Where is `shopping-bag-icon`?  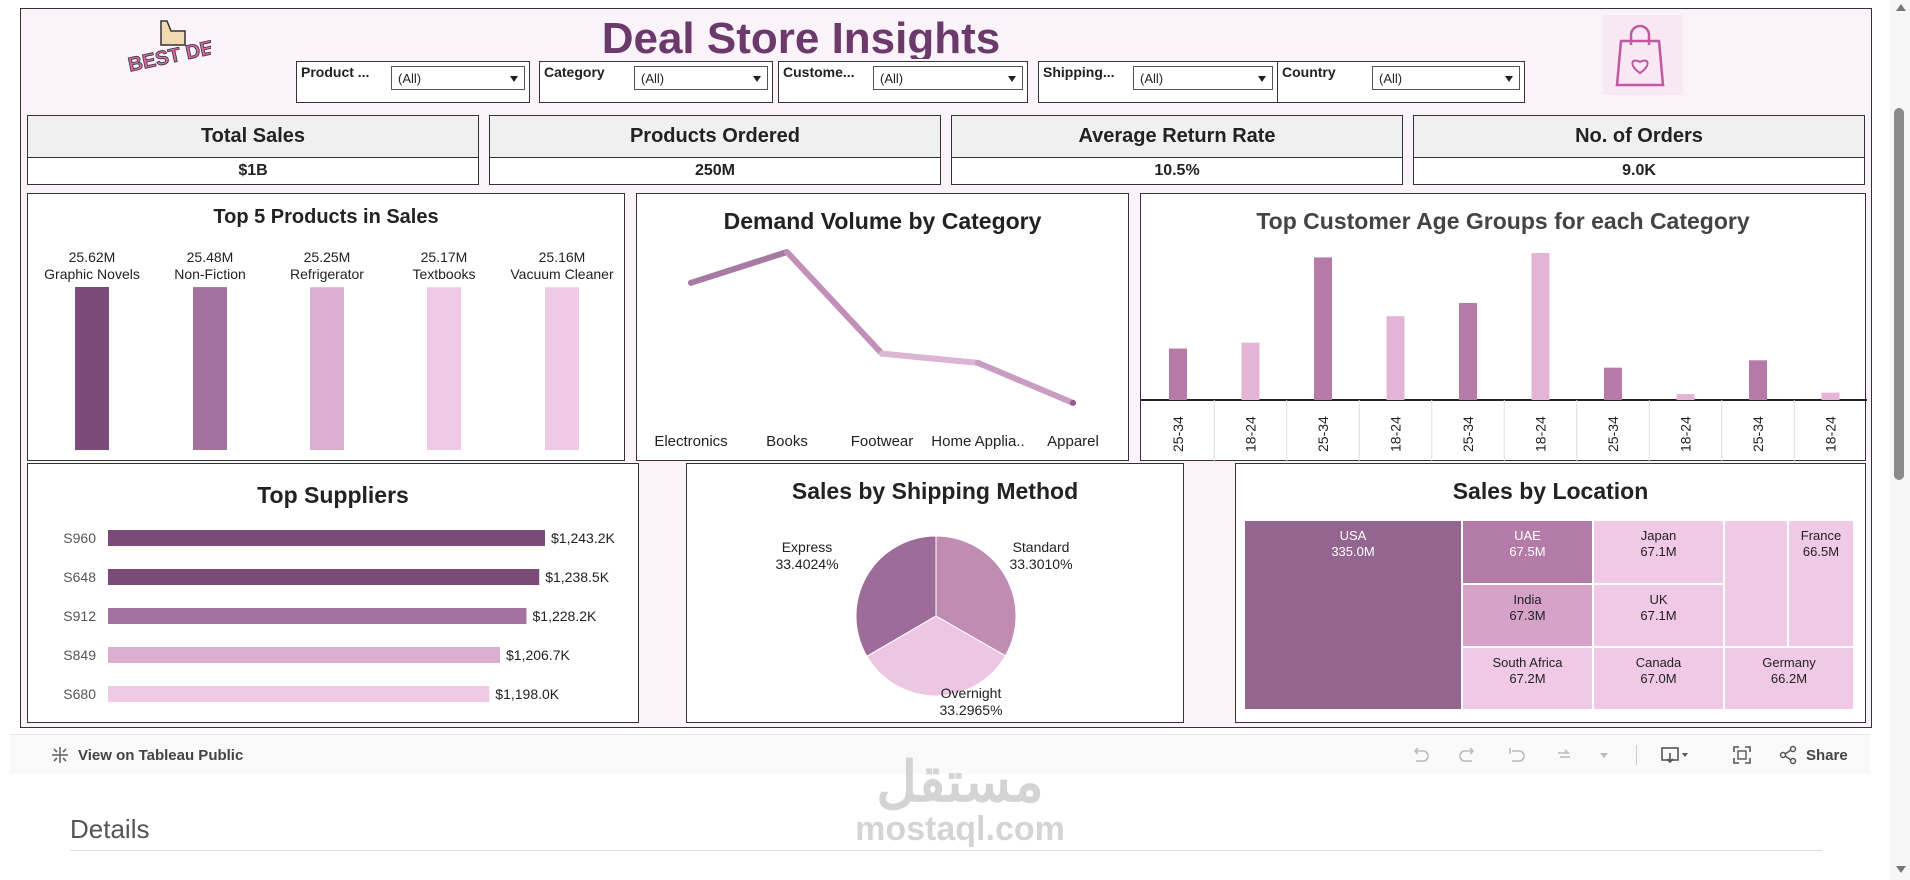
shopping-bag-icon is located at coordinates (1643, 55).